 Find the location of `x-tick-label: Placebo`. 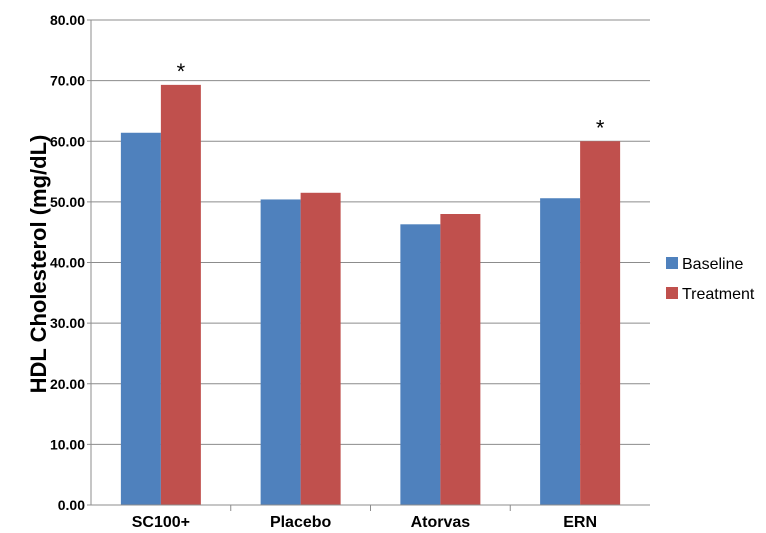

x-tick-label: Placebo is located at coordinates (301, 522).